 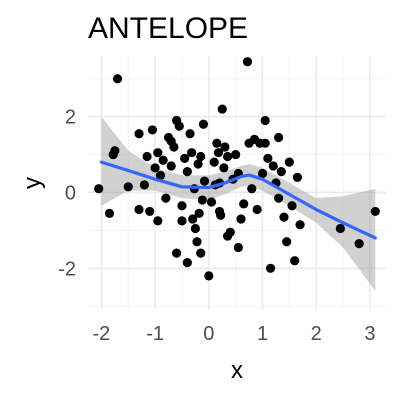 I want to click on x-tick-label: -2, so click(x=102, y=334).